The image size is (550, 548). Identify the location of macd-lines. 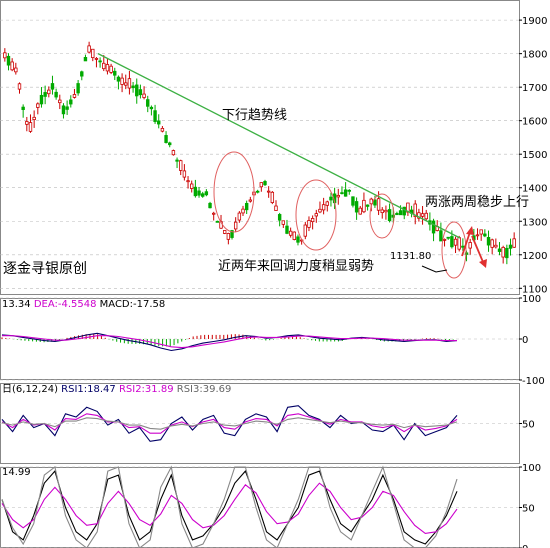
(229, 342).